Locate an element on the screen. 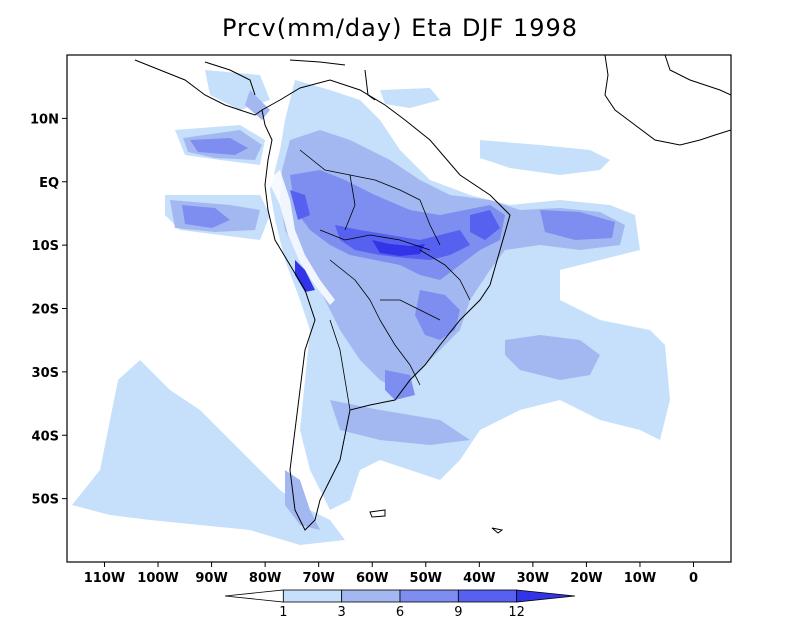  lon-tick-label: 40W is located at coordinates (479, 578).